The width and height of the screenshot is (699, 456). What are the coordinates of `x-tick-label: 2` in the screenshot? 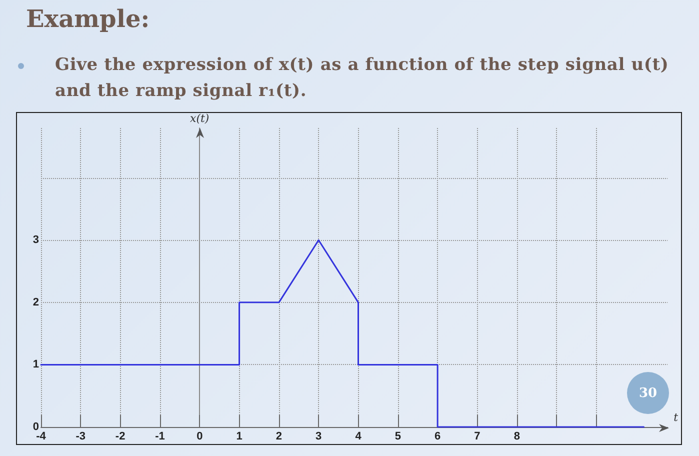 It's located at (279, 436).